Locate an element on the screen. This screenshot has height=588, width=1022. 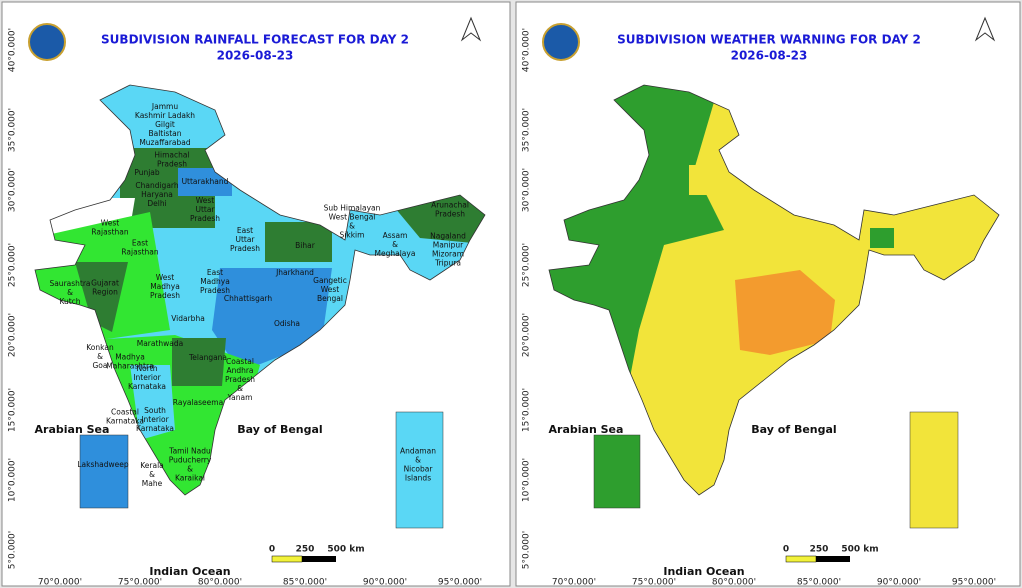
lat-label: 20°0.000' is located at coordinates (13, 335).